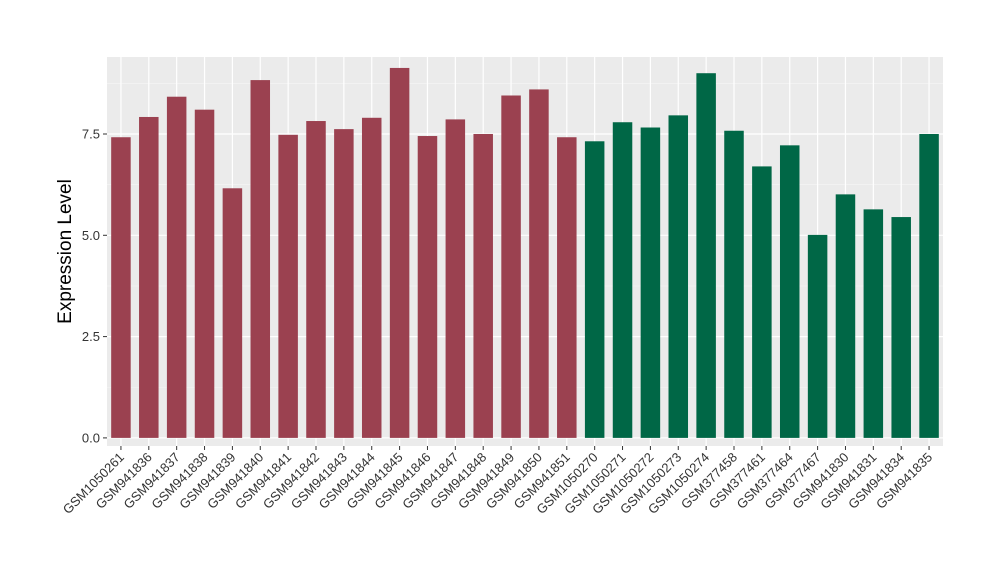  Describe the element at coordinates (371, 277) in the screenshot. I see `bar-gsm941844` at that location.